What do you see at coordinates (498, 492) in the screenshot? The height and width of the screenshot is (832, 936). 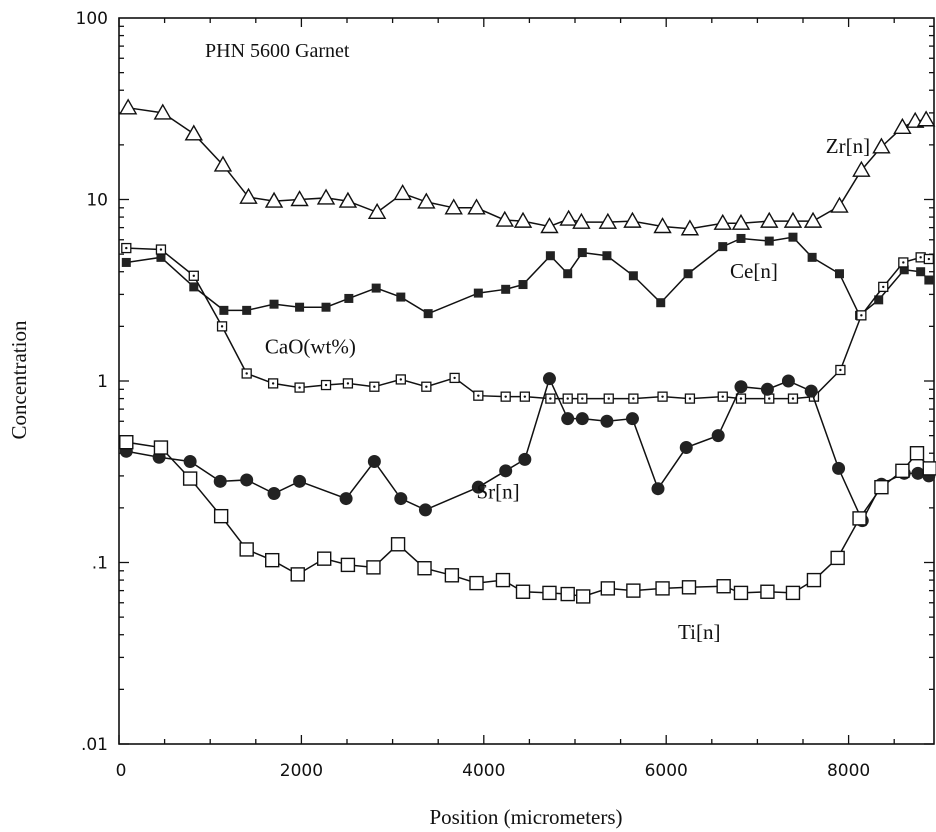 I see `series-label: Sr[n]` at bounding box center [498, 492].